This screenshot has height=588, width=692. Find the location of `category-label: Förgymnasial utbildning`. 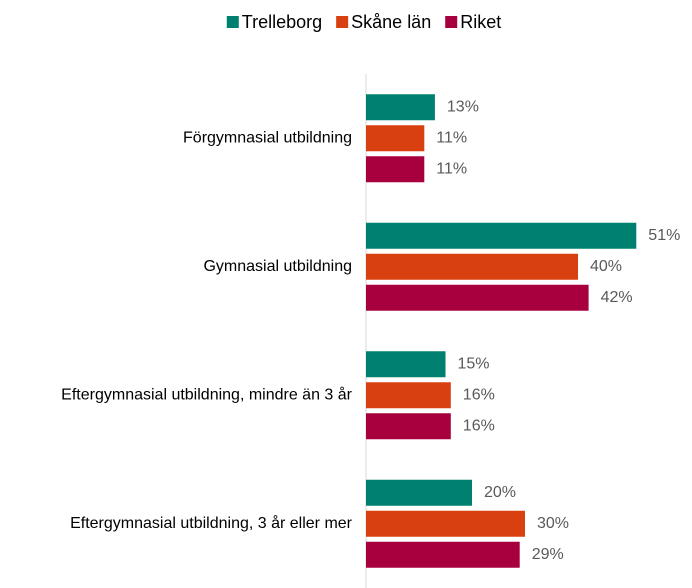

category-label: Förgymnasial utbildning is located at coordinates (267, 137).